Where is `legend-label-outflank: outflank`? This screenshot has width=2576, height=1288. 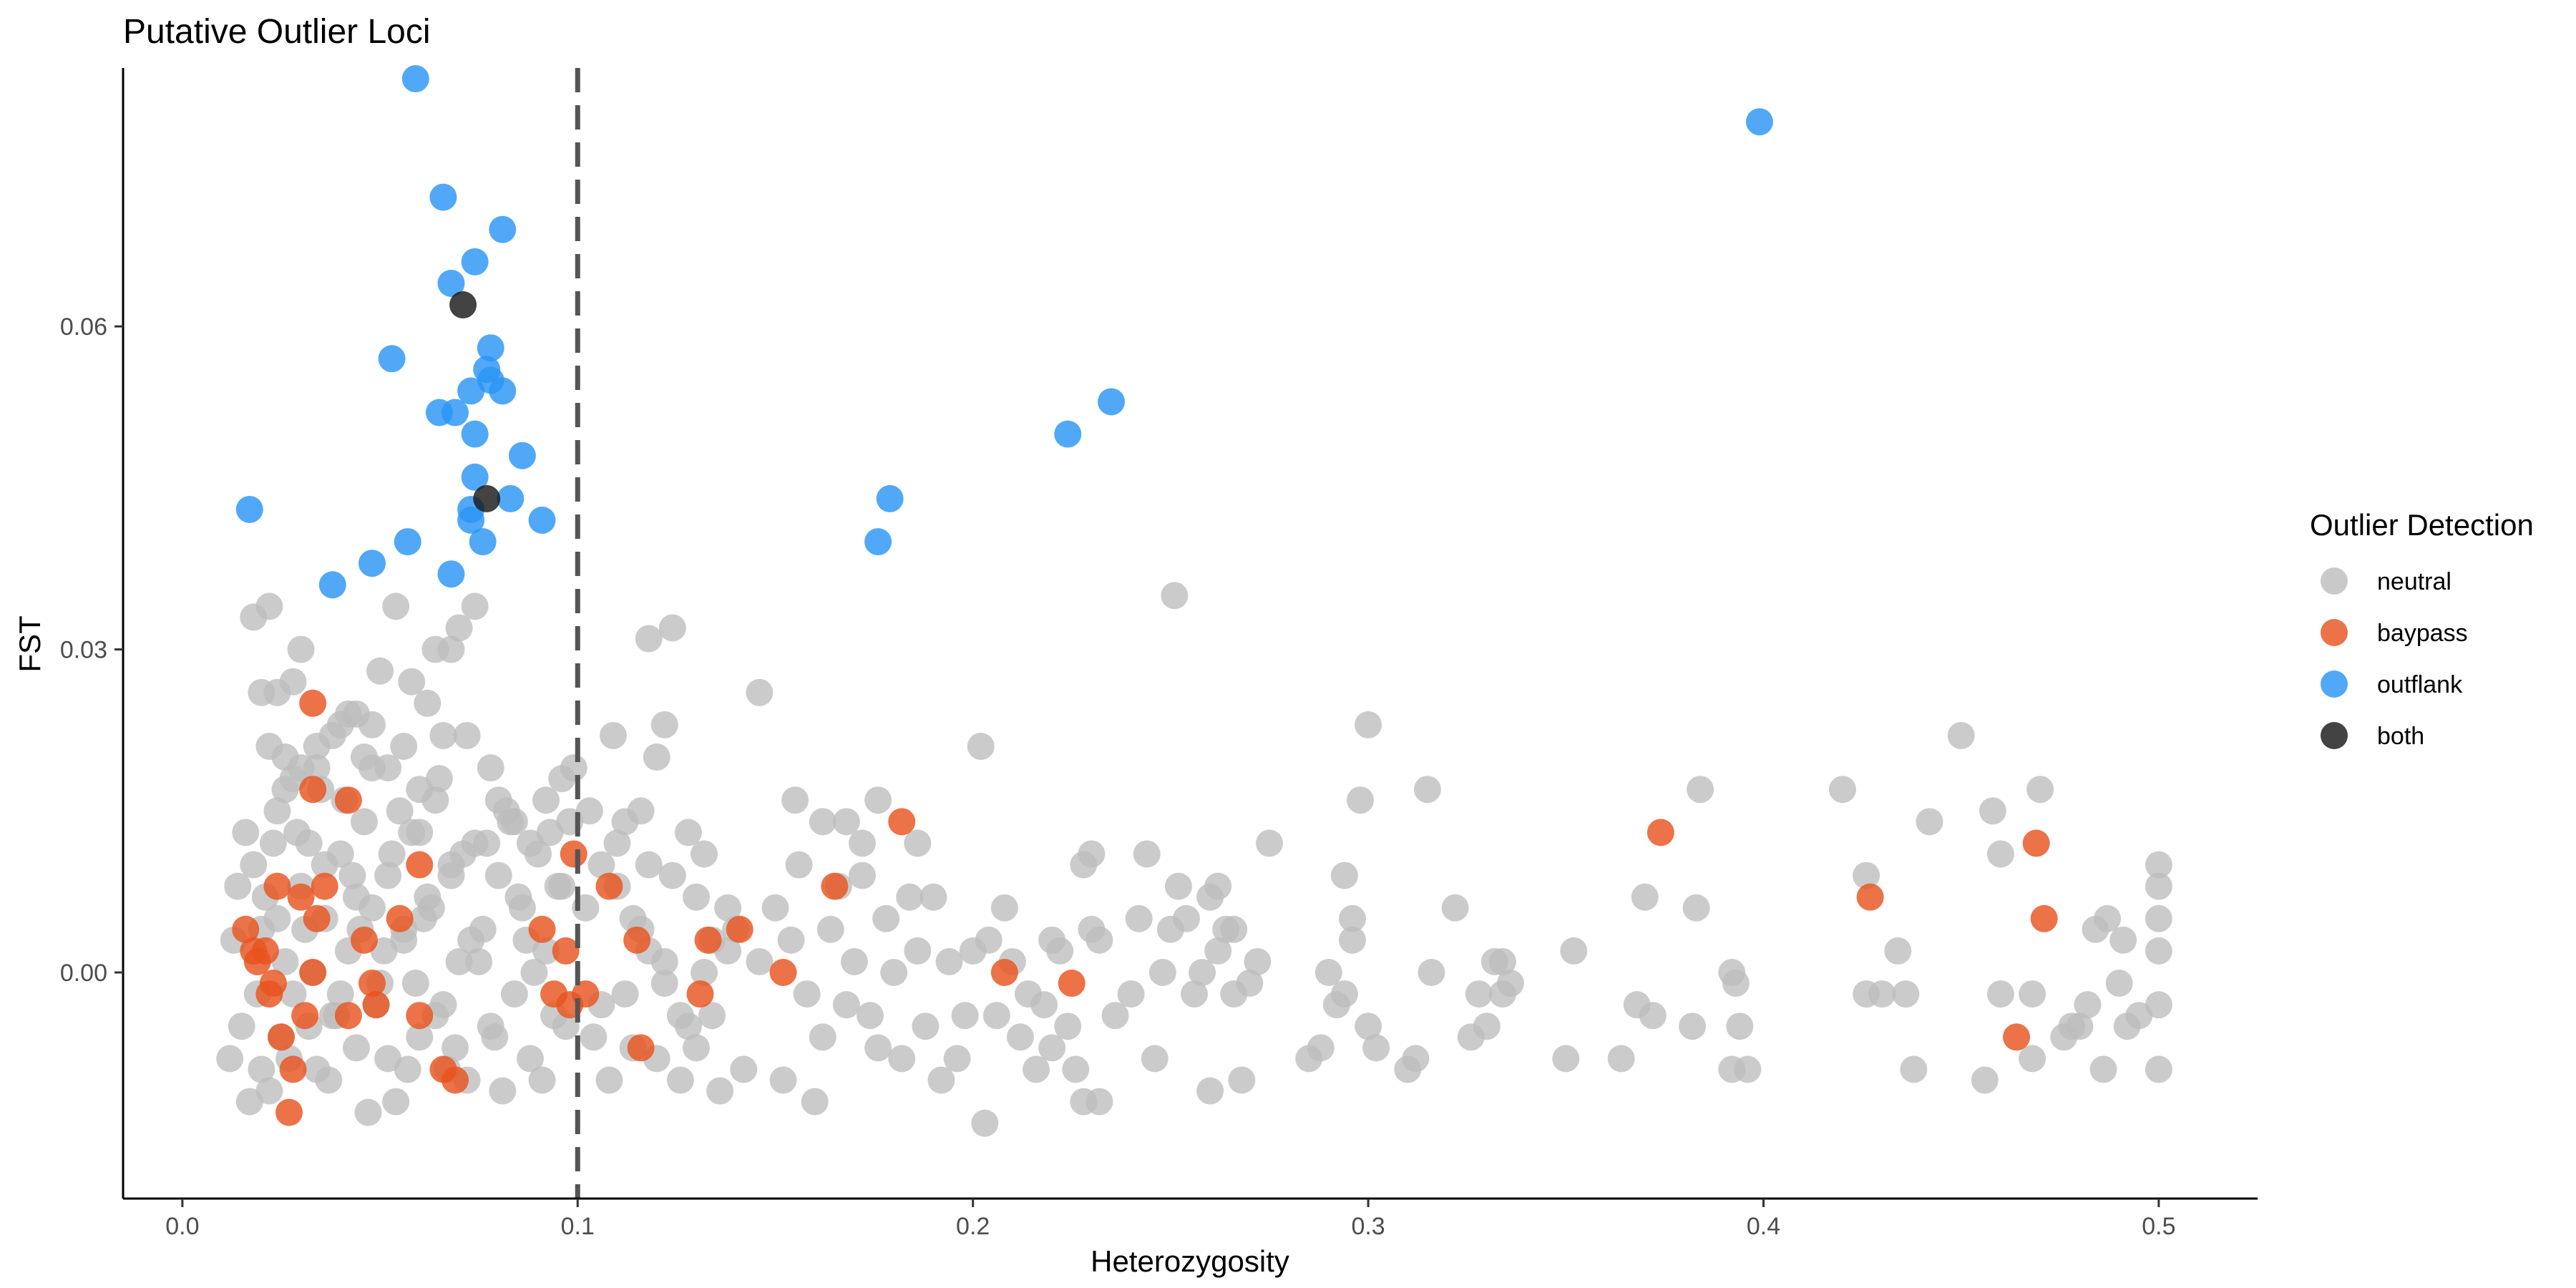
legend-label-outflank: outflank is located at coordinates (2420, 684).